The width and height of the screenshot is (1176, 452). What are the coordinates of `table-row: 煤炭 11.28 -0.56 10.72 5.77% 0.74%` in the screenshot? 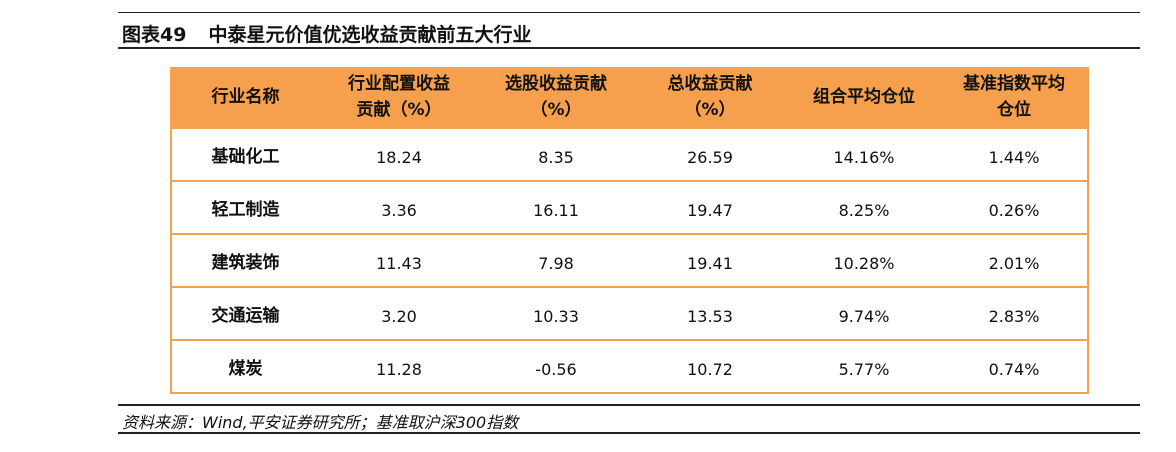 It's located at (629, 366).